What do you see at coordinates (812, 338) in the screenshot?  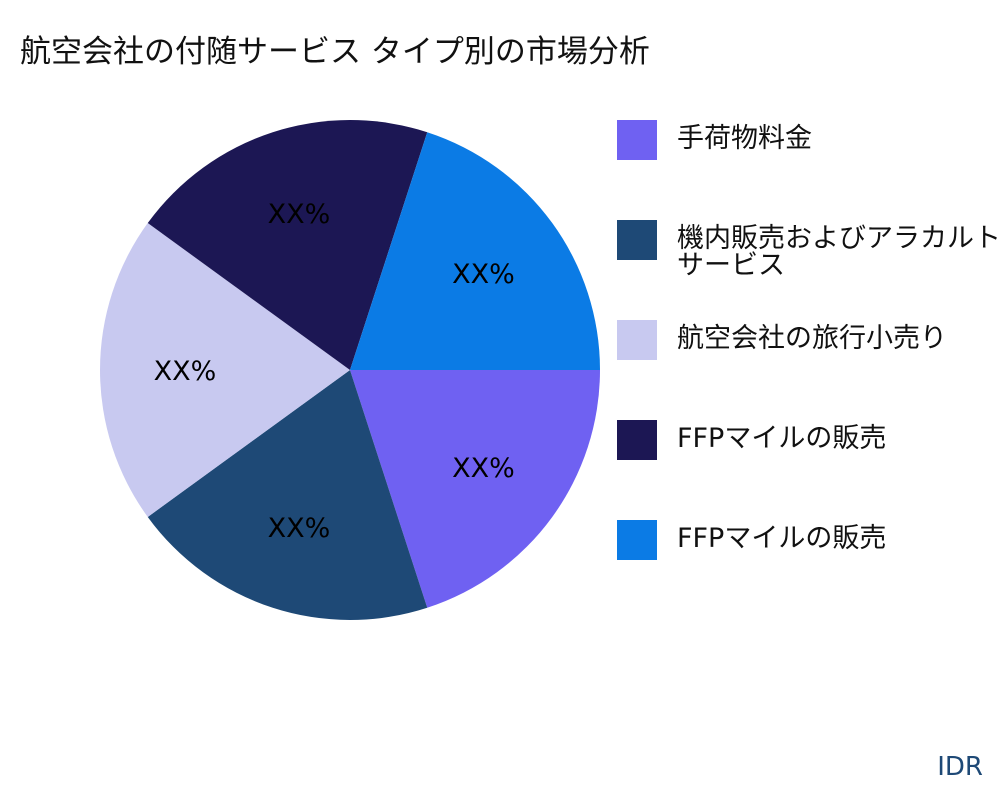 I see `legend-label: 航空会社の旅行小売り` at bounding box center [812, 338].